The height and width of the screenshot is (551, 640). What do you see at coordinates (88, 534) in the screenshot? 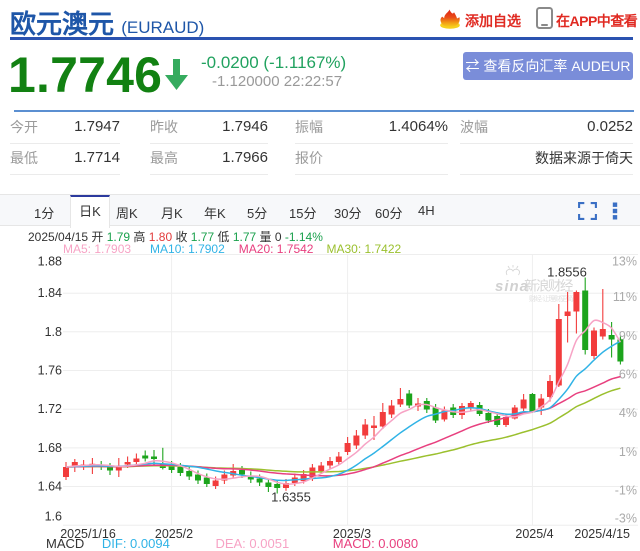
I see `svg-text: 2025/1/16` at bounding box center [88, 534].